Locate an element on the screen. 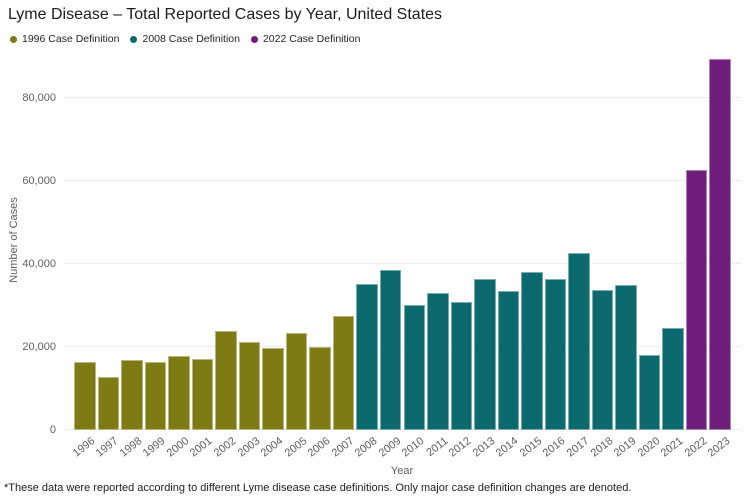 The height and width of the screenshot is (500, 755). x-tick-1996: 1996 is located at coordinates (84, 447).